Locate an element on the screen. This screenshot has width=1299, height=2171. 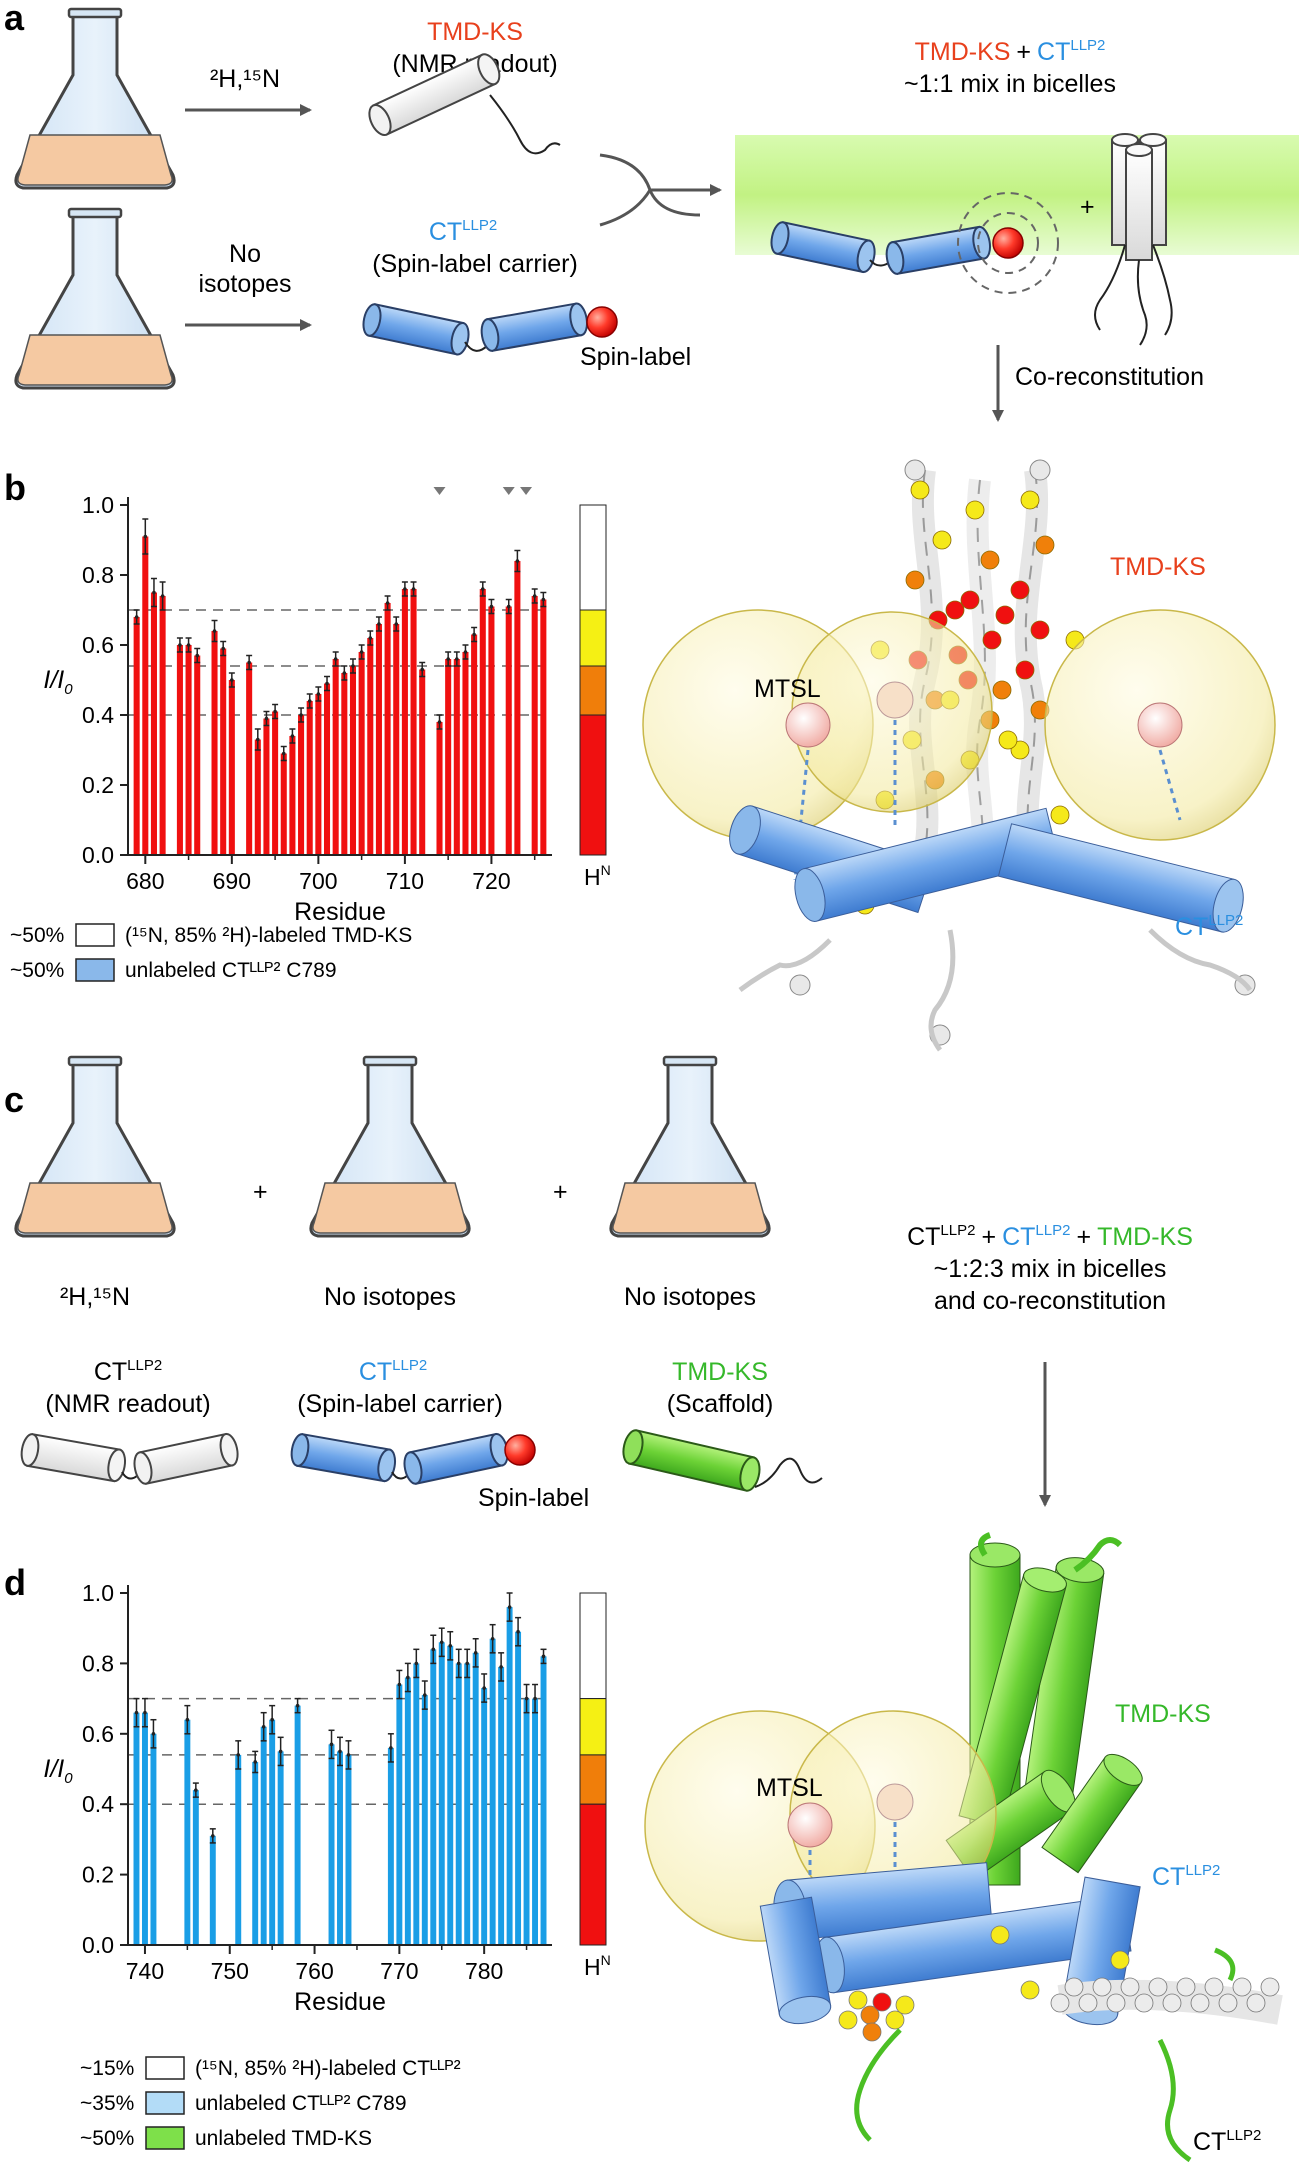
c-ct1-title: CTLLP2 is located at coordinates (128, 1371).